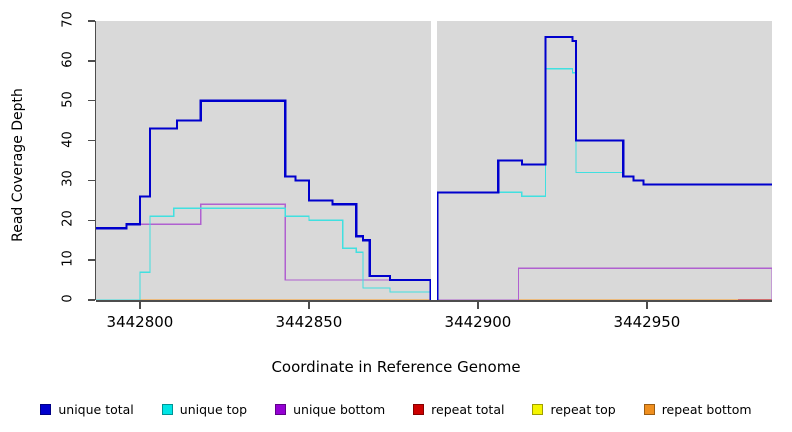 The width and height of the screenshot is (792, 432). What do you see at coordinates (396, 367) in the screenshot?
I see `x-axis-title: Coordinate in Reference Genome` at bounding box center [396, 367].